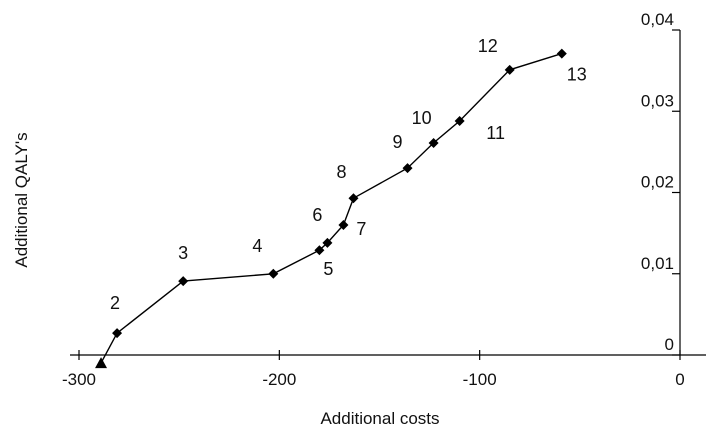 This screenshot has width=707, height=434. Describe the element at coordinates (657, 100) in the screenshot. I see `y-tick-label: 0,03` at that location.